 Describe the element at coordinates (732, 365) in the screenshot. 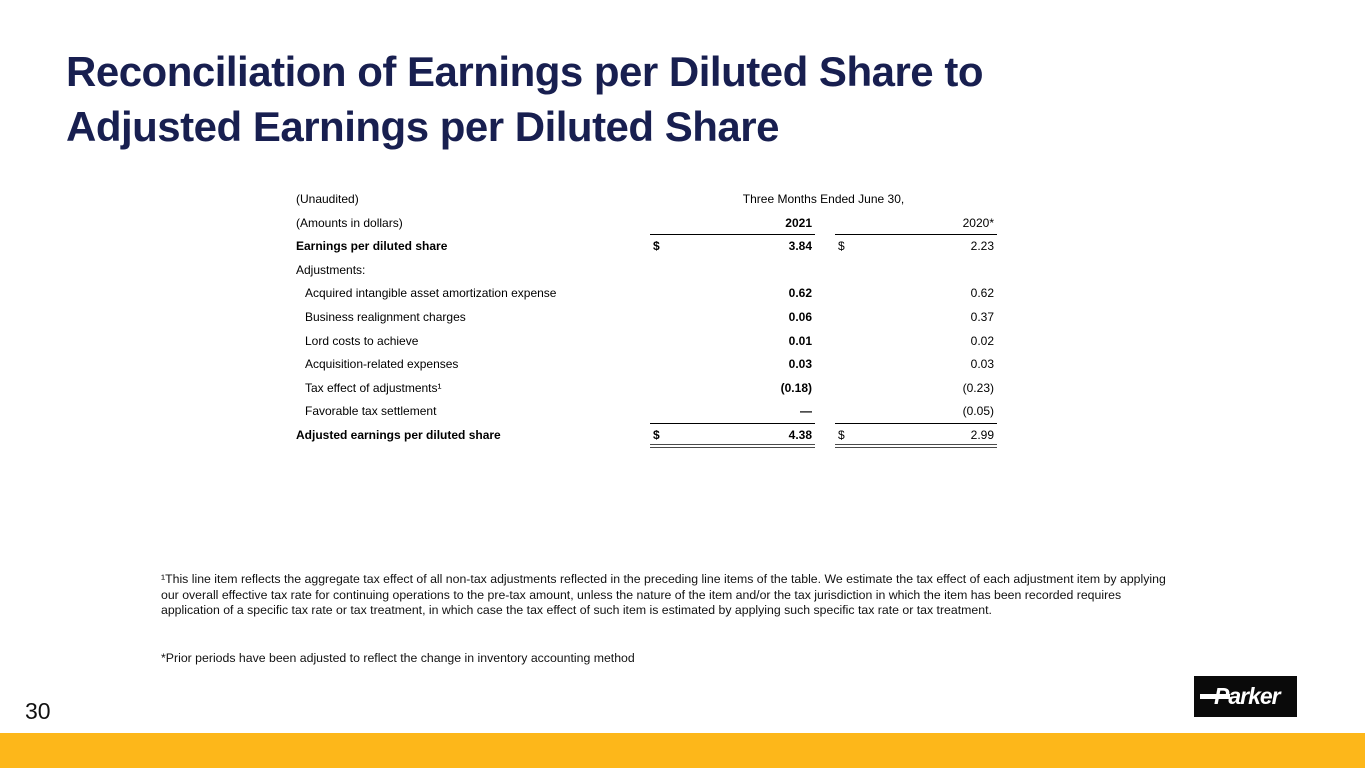

I see `value-cell-2021: 0.03` at that location.